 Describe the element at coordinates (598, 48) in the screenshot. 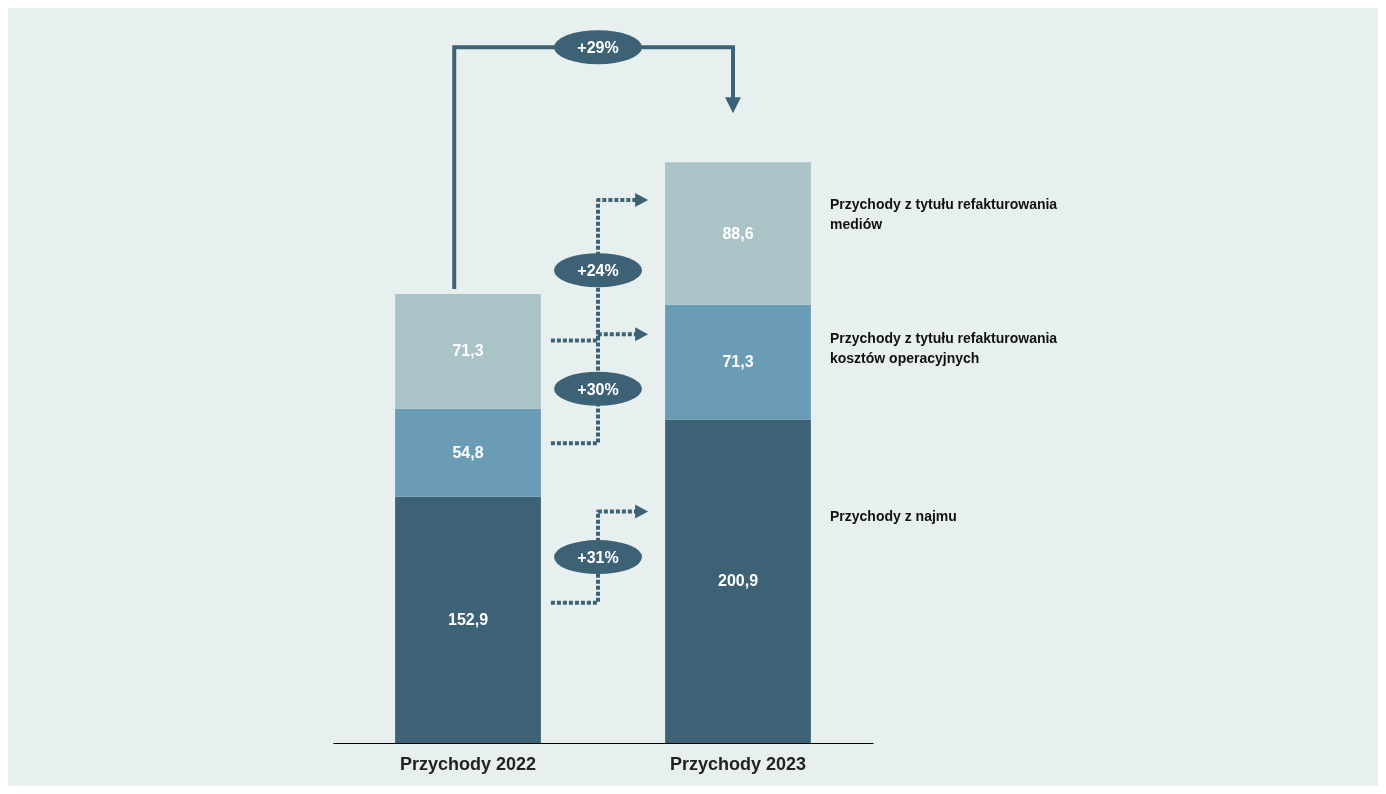

I see `text: +29%` at that location.